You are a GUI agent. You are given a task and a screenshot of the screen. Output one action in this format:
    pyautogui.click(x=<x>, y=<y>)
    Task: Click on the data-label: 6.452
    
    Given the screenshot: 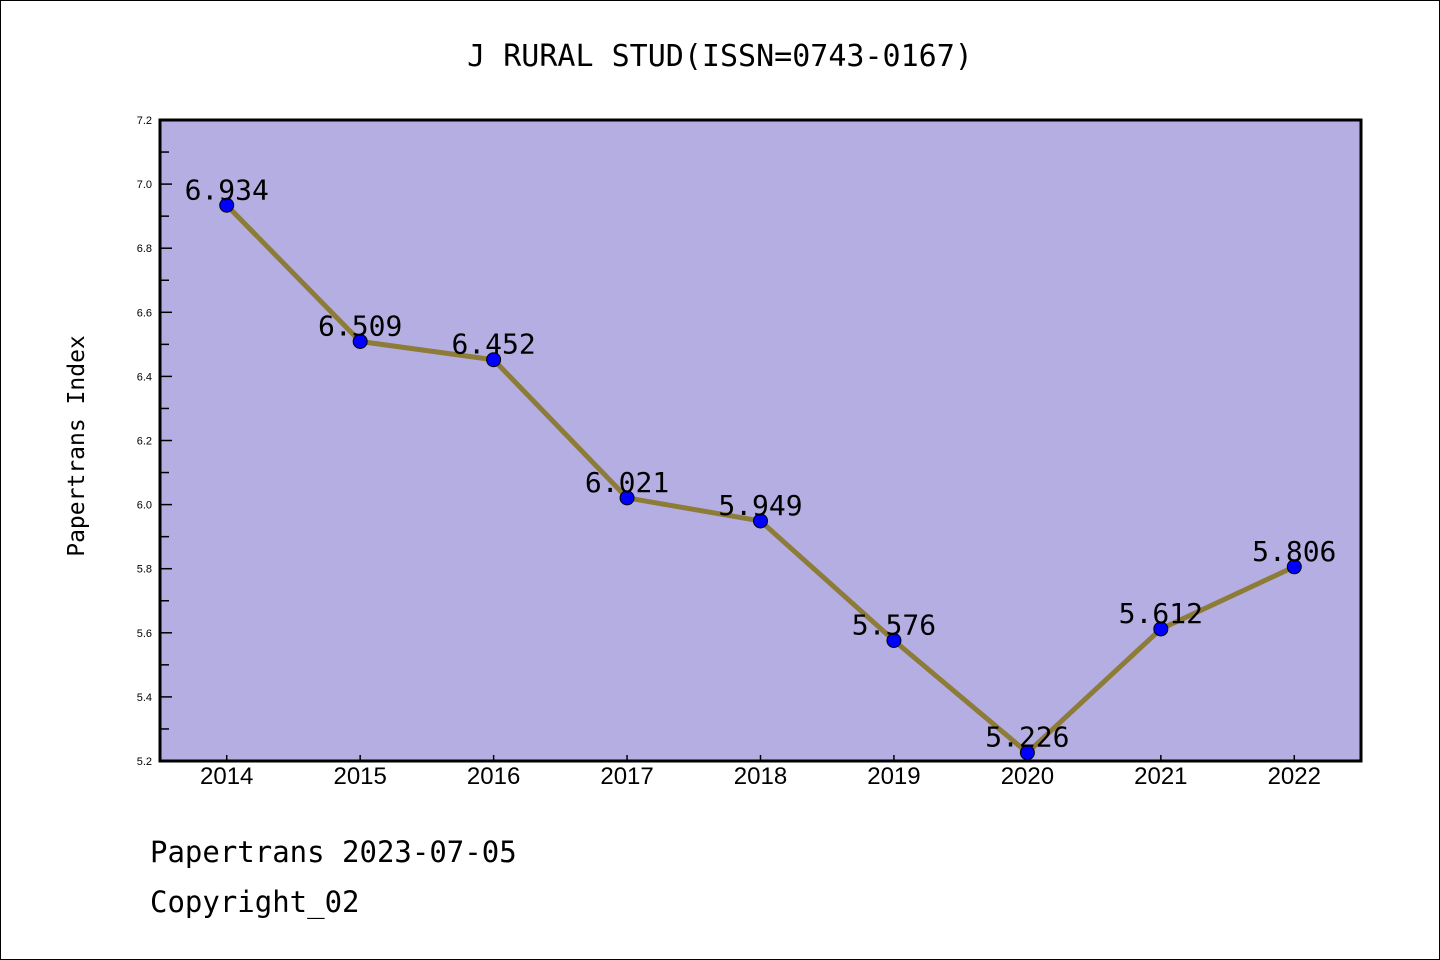 What is the action you would take?
    pyautogui.click(x=493, y=344)
    